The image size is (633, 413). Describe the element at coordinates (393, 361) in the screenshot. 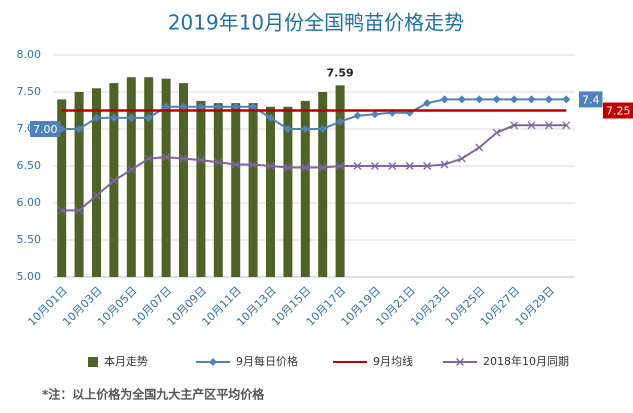

I see `legend-label: 9月均线` at that location.